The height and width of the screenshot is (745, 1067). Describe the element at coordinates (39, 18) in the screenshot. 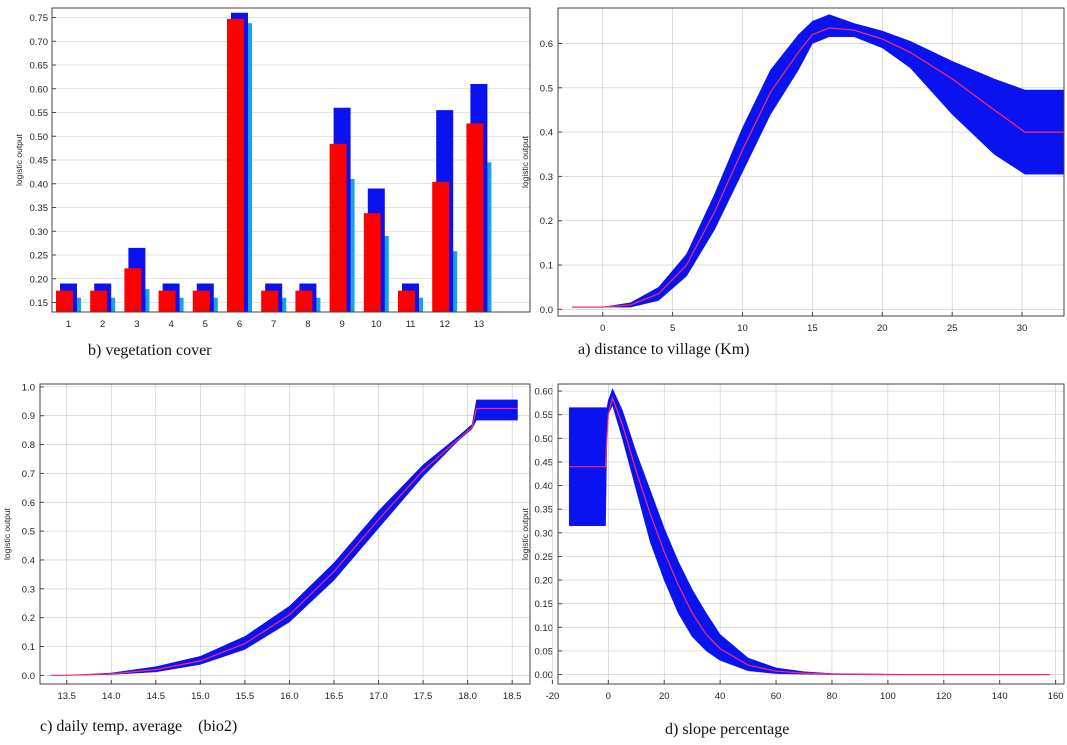

I see `y-tick-label: 0.75` at that location.